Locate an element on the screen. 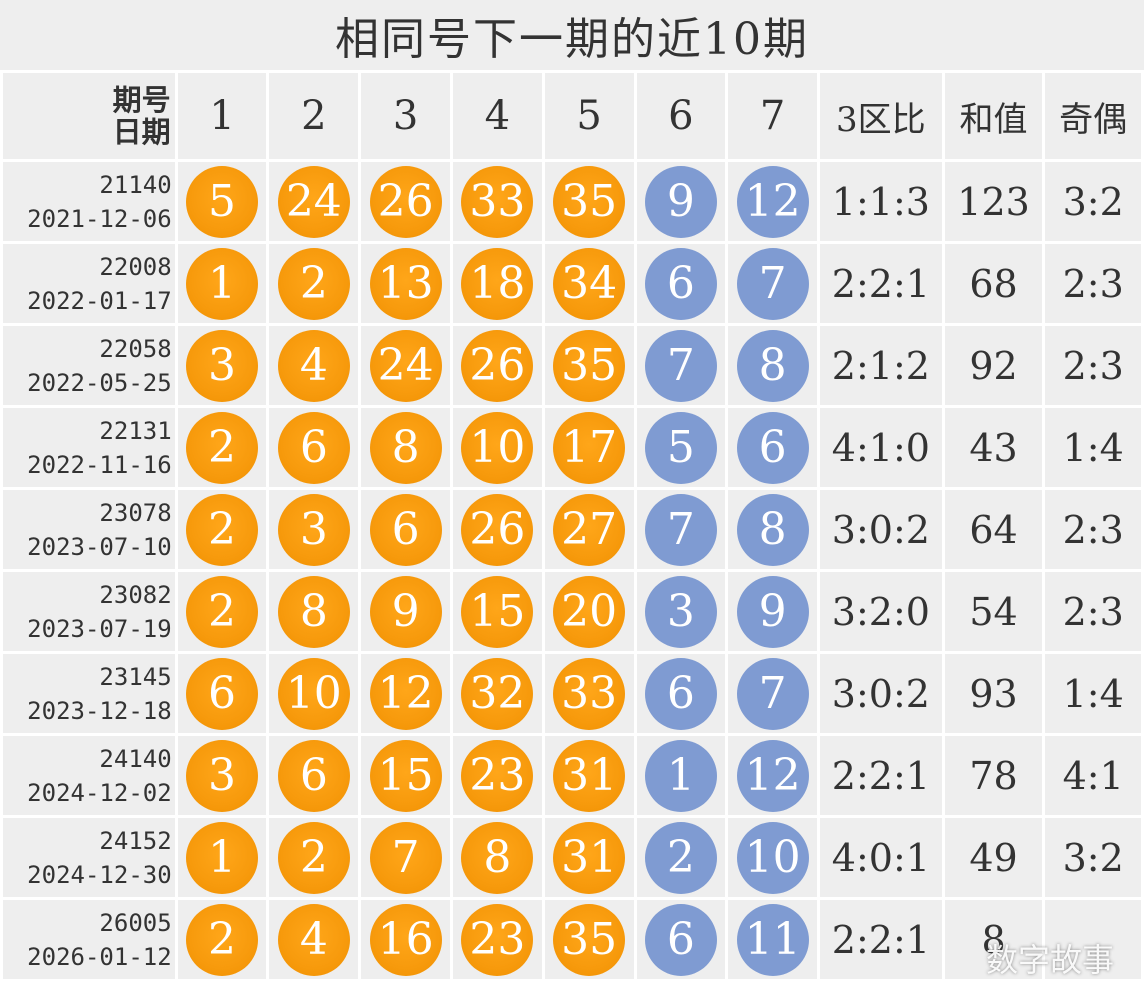 This screenshot has width=1144, height=998. front-ball: 33 is located at coordinates (497, 201).